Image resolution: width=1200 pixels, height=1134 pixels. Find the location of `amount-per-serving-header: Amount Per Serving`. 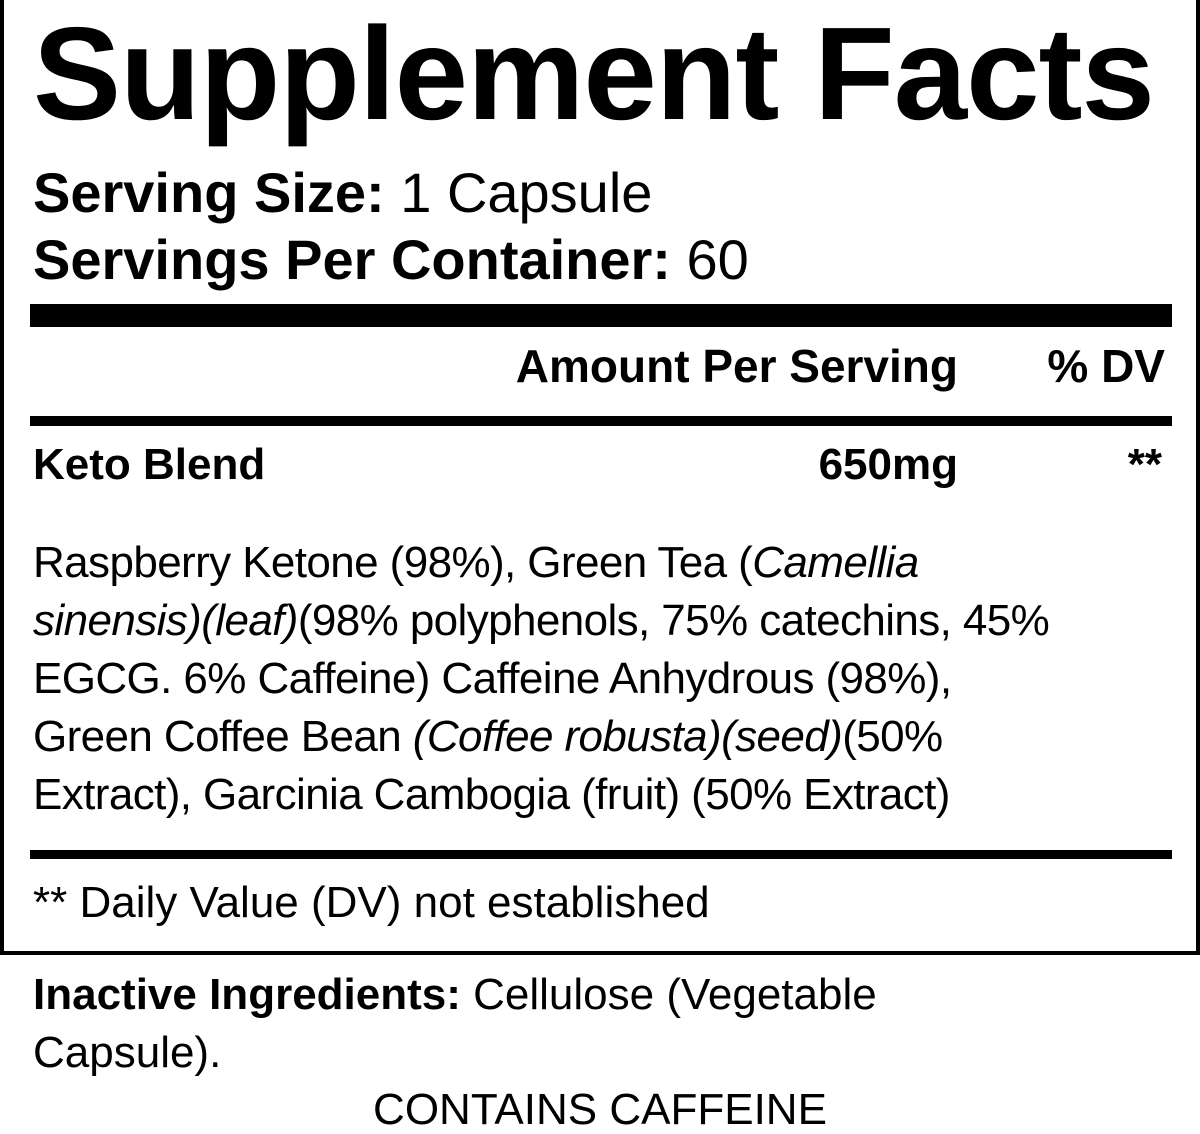

amount-per-serving-header: Amount Per Serving is located at coordinates (736, 366).